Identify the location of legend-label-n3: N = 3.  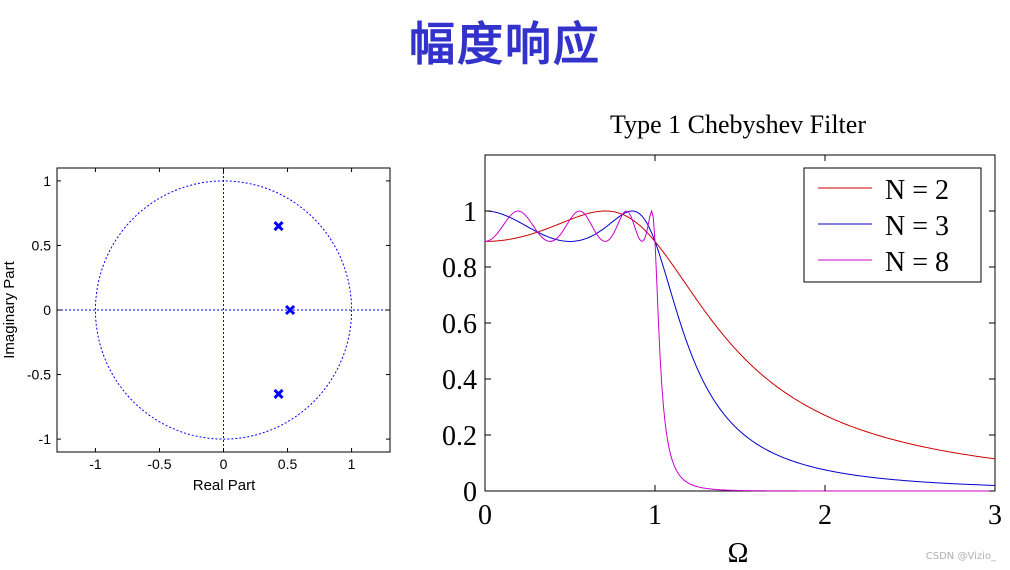
(917, 226).